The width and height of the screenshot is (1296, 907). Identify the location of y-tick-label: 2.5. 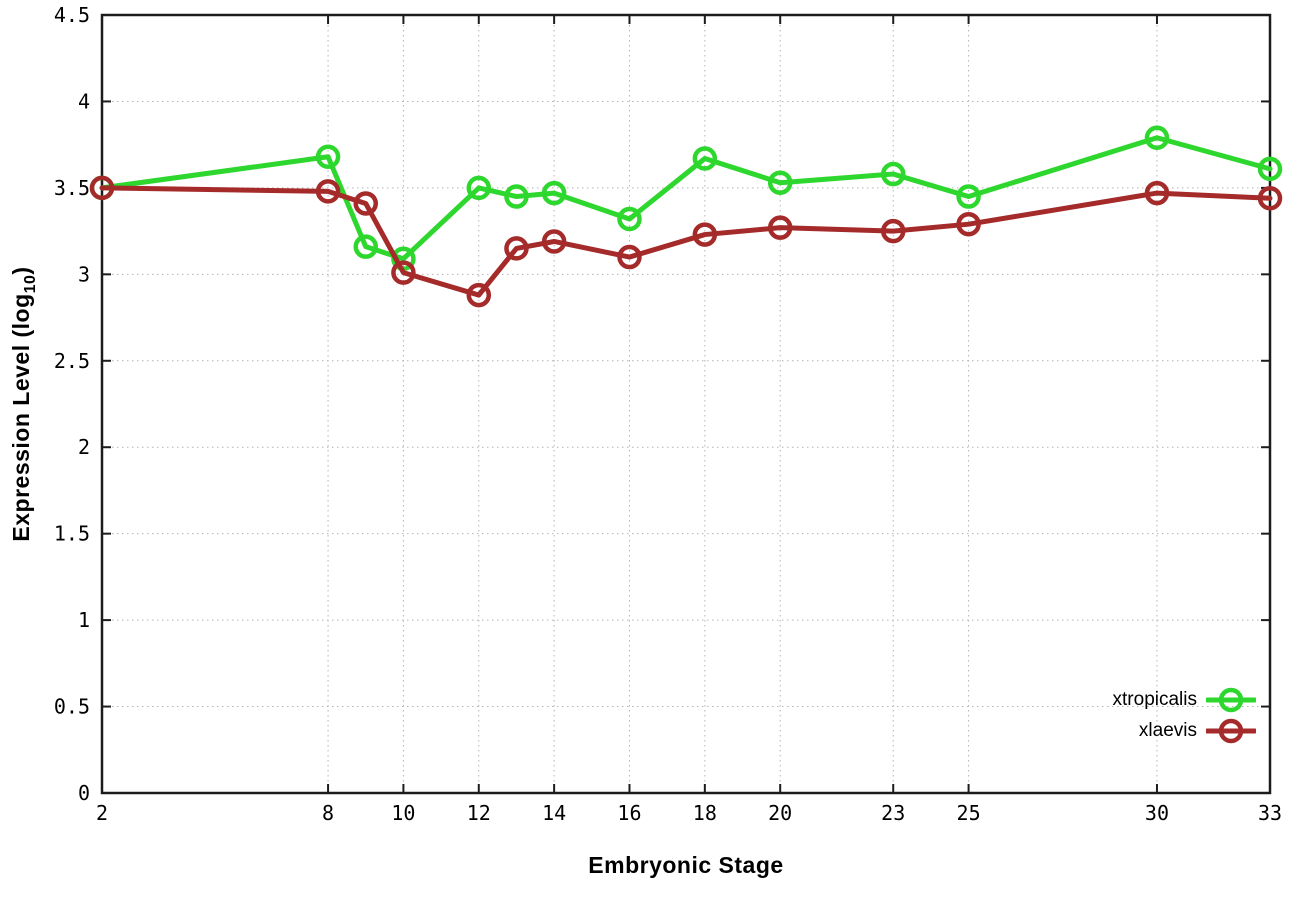
(72, 361).